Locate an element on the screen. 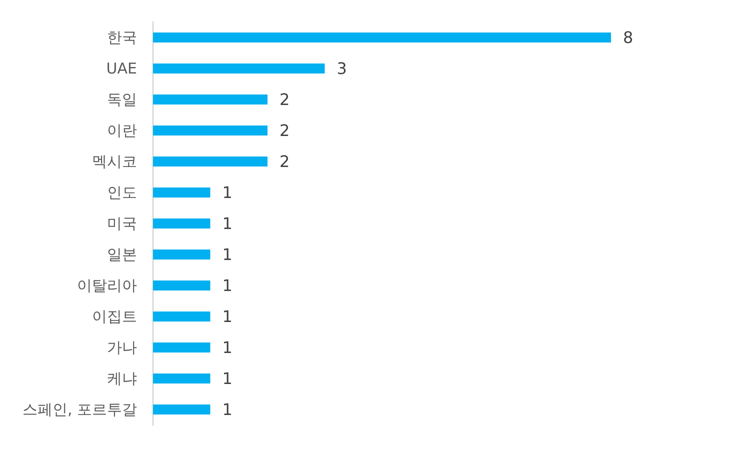  y-tick-label: 일본 is located at coordinates (122, 255).